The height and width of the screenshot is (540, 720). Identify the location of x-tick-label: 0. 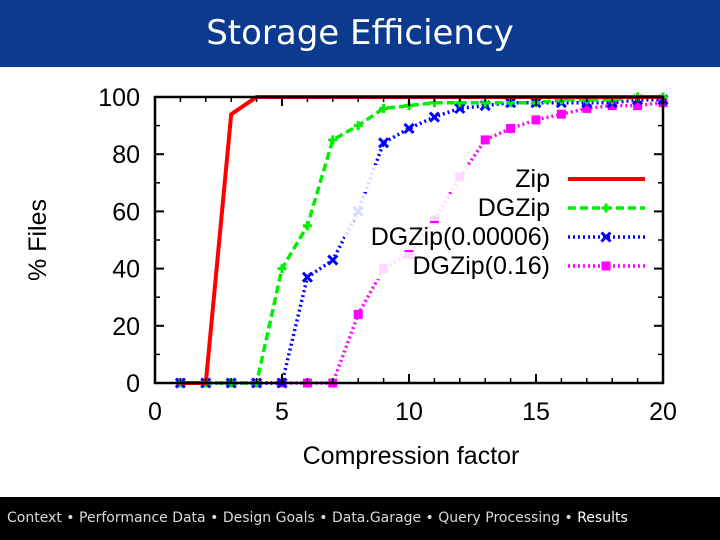
(155, 412).